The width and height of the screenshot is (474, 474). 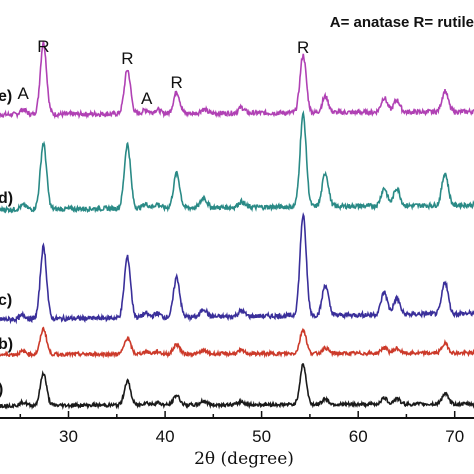 I want to click on peak-label-5: R, so click(x=177, y=82).